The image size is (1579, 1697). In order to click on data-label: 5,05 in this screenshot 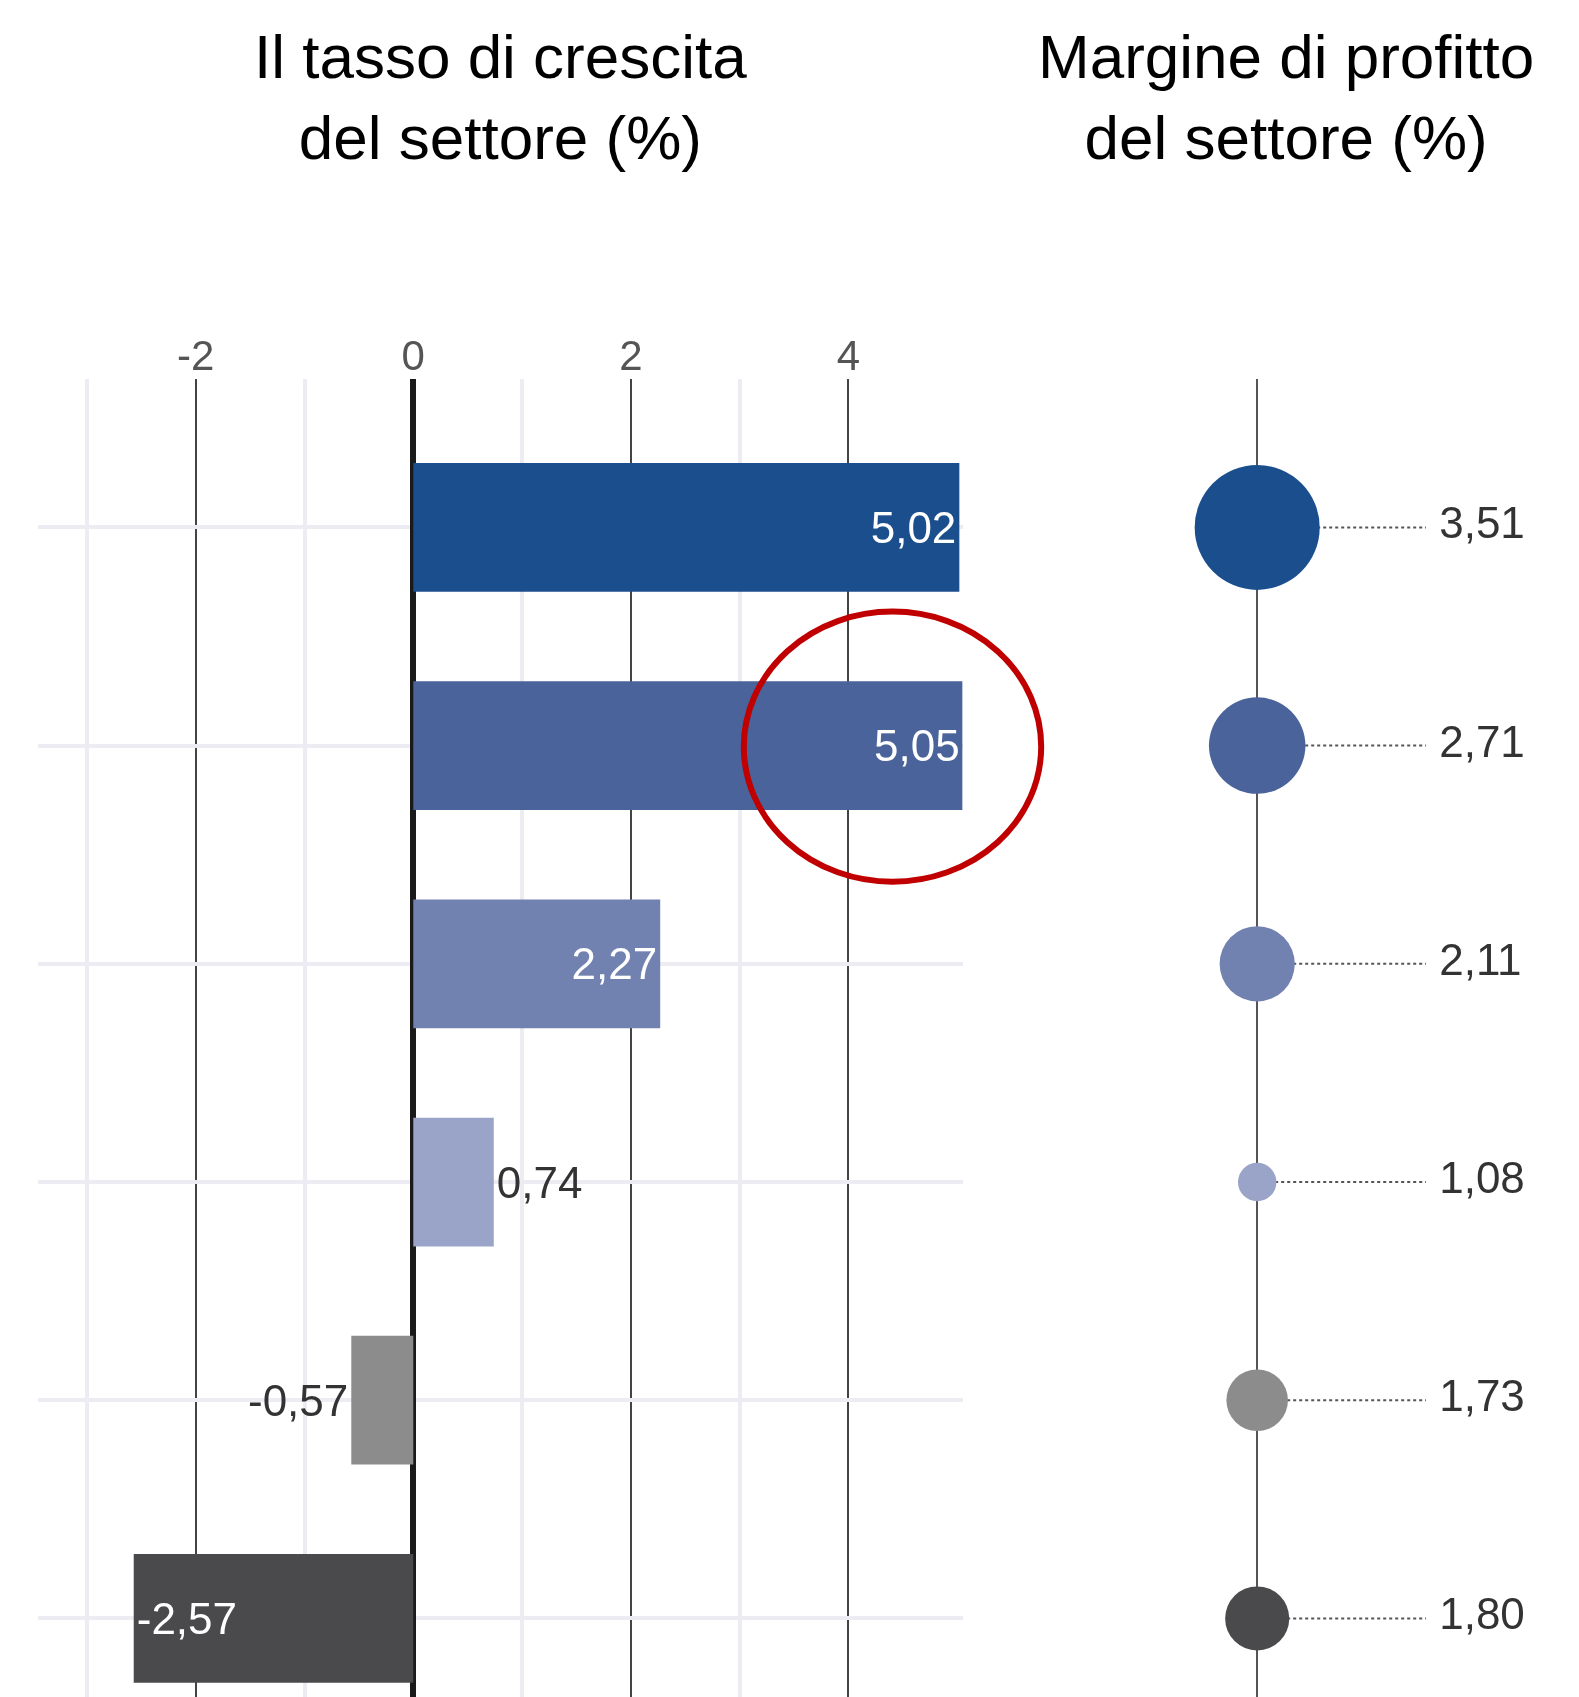, I will do `click(916, 746)`.